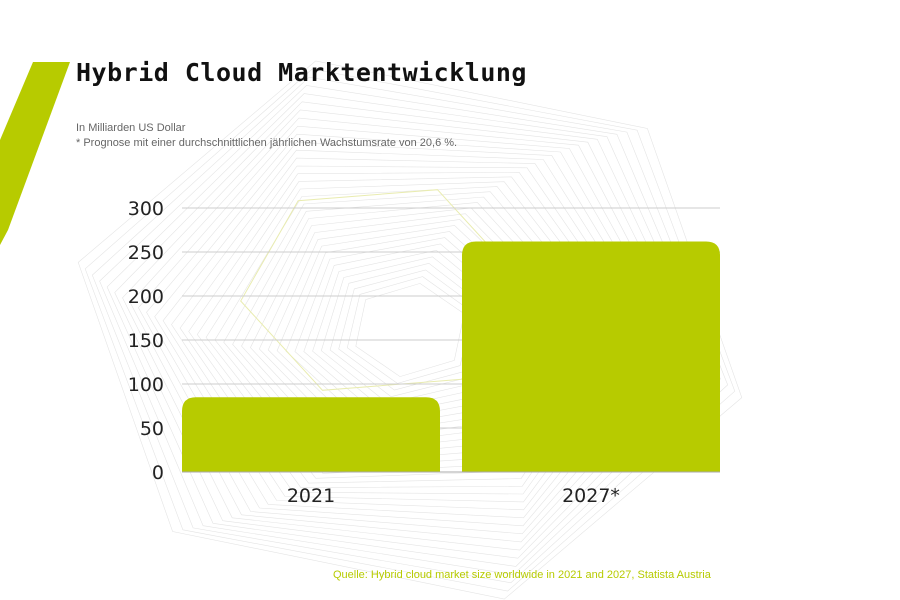  Describe the element at coordinates (131, 128) in the screenshot. I see `unit-note: In Milliarden US Dollar` at that location.